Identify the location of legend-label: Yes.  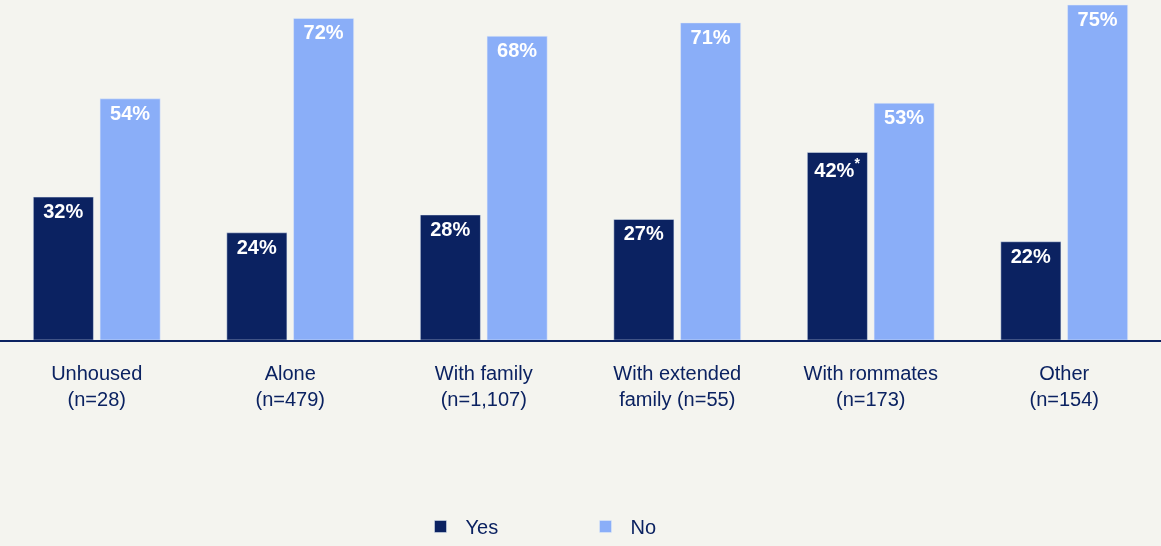
(482, 527).